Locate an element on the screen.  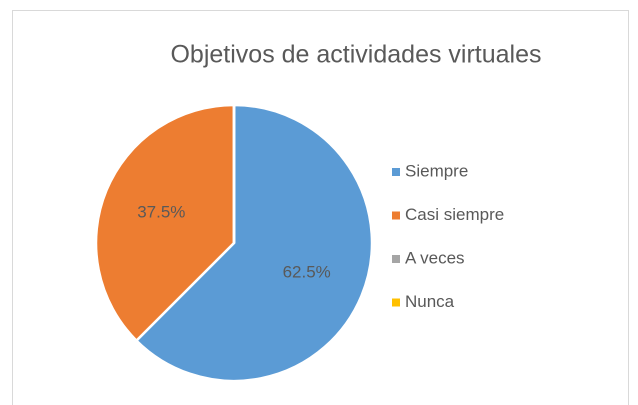
data-label: 37.5% is located at coordinates (161, 211).